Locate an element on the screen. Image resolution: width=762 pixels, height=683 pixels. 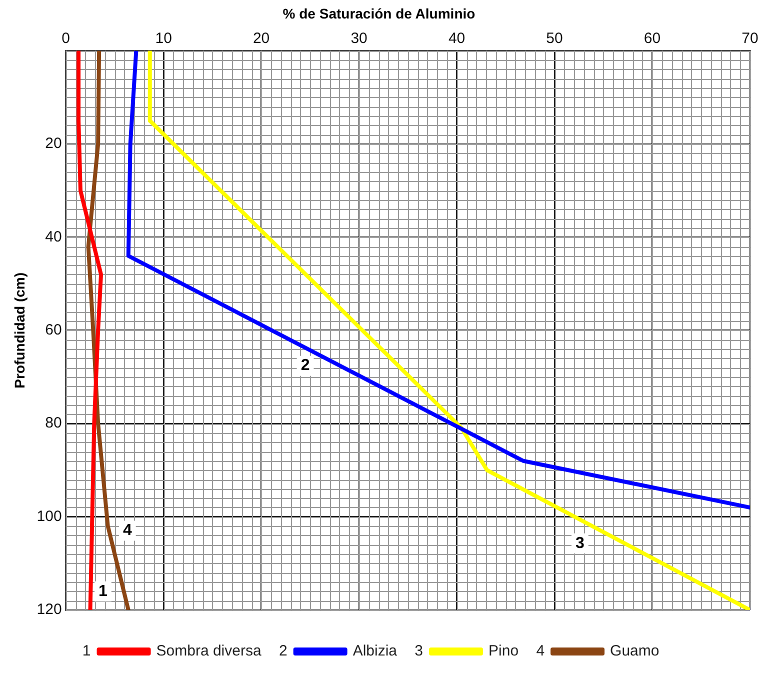
annotation: 1 is located at coordinates (103, 591).